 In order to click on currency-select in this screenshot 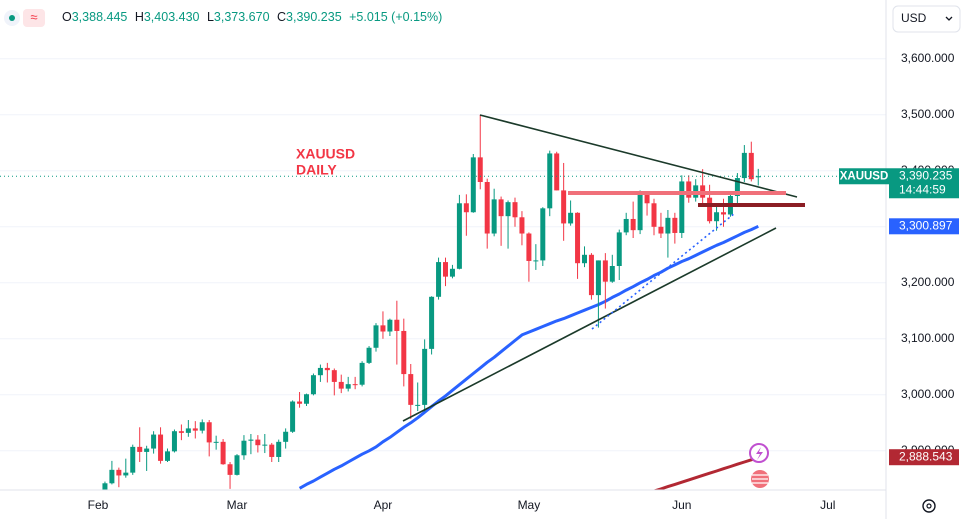, I will do `click(926, 19)`.